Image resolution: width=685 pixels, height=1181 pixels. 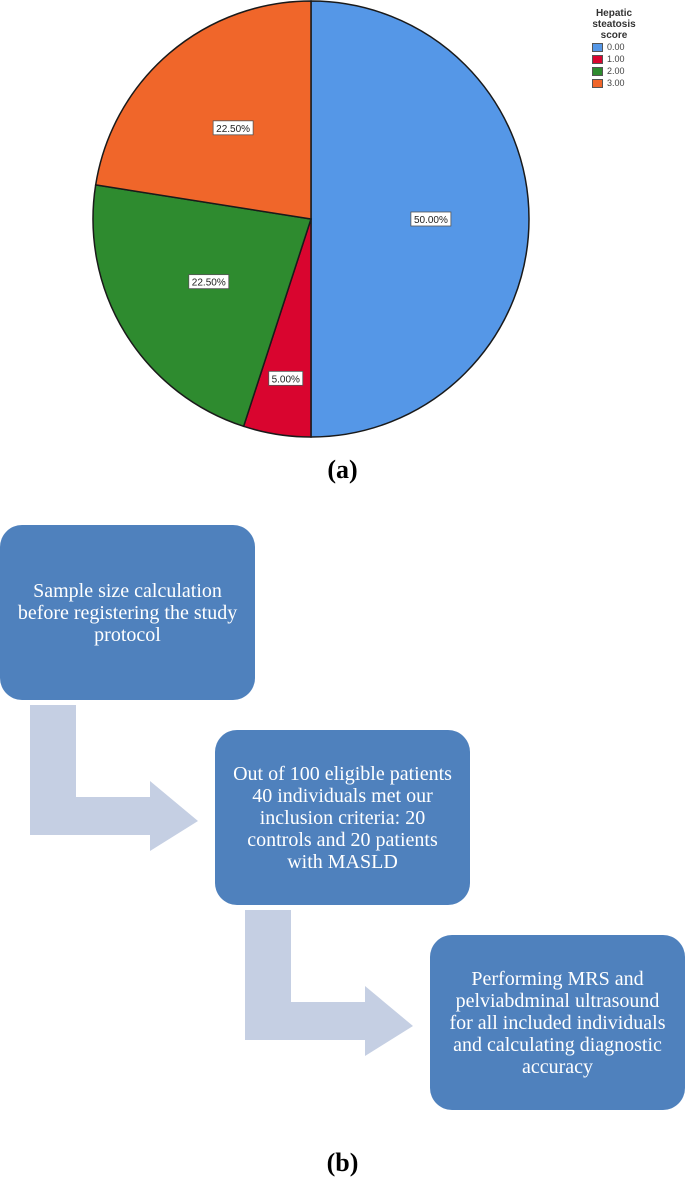 What do you see at coordinates (628, 71) in the screenshot?
I see `legend-item-2.00: 2.00` at bounding box center [628, 71].